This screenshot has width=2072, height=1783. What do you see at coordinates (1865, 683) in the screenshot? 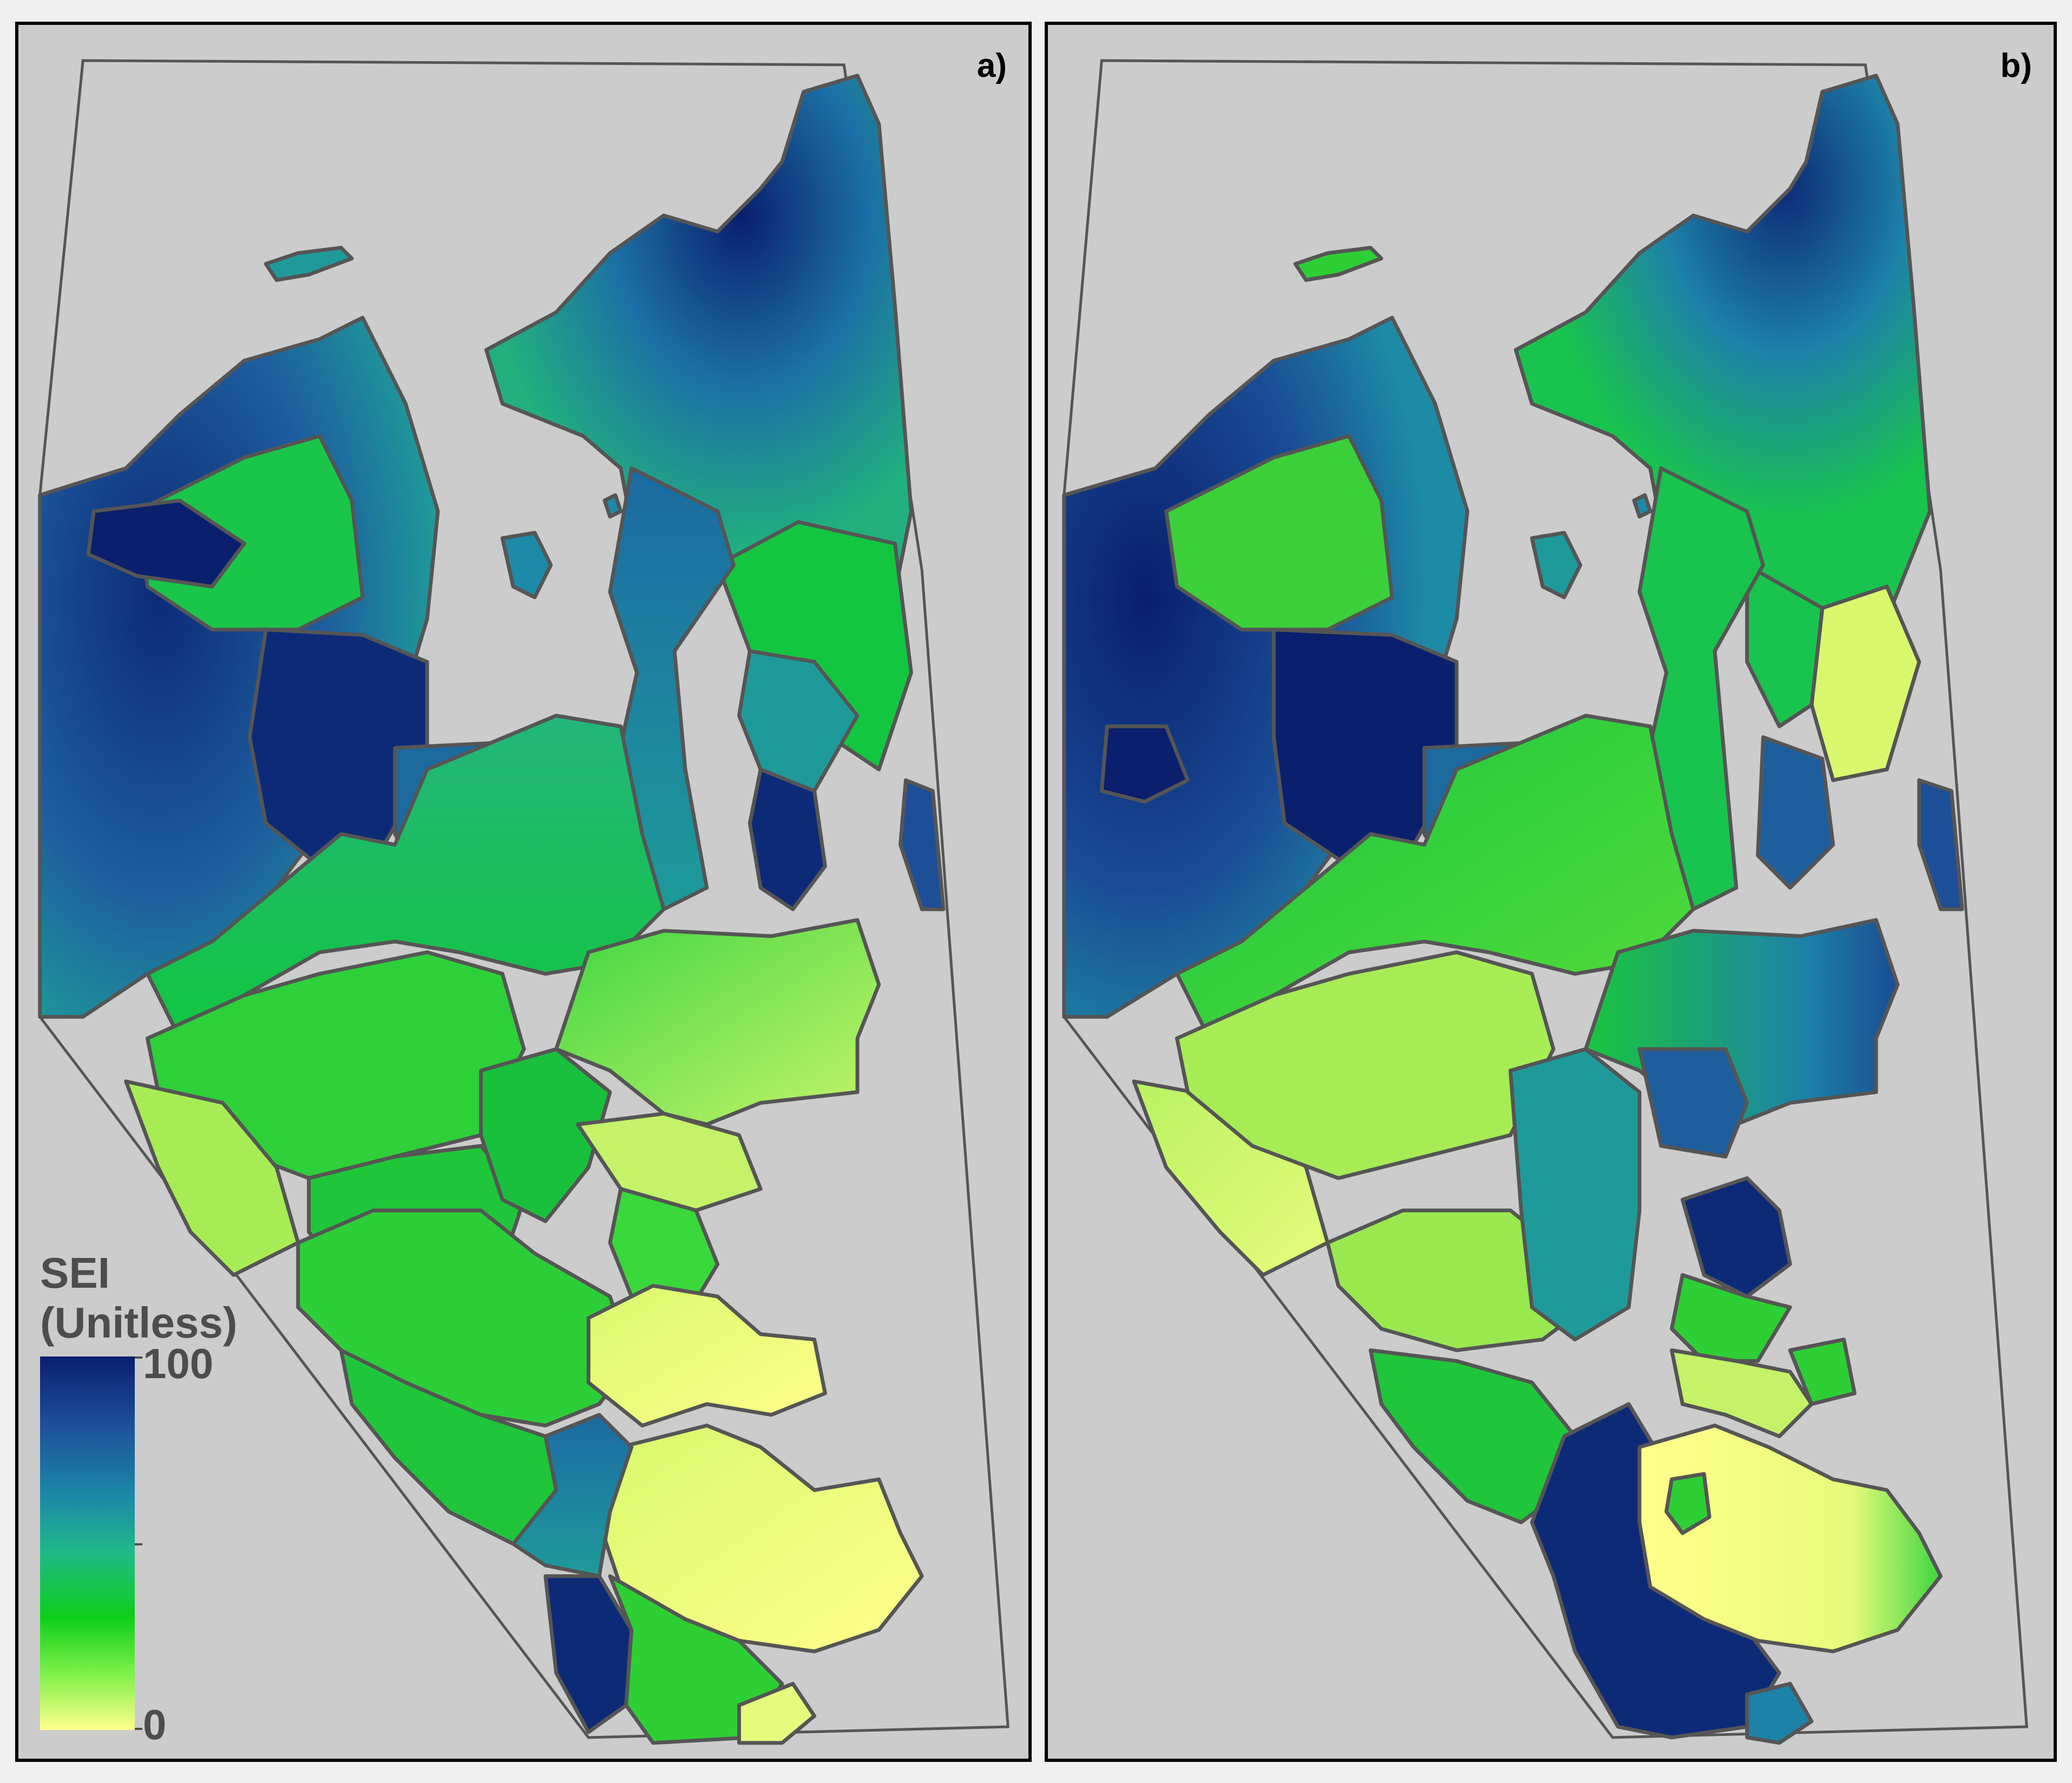
I see `region-east-yellow` at bounding box center [1865, 683].